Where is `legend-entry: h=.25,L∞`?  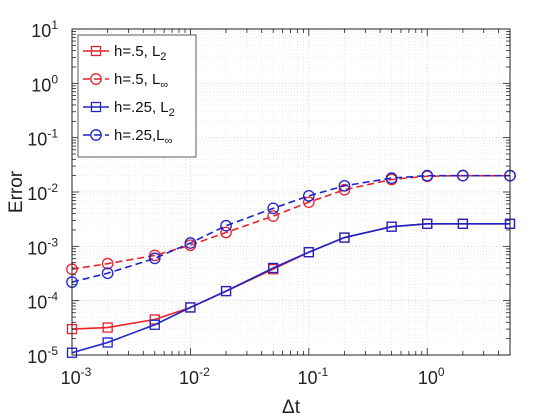 legend-entry: h=.25,L∞ is located at coordinates (127, 137).